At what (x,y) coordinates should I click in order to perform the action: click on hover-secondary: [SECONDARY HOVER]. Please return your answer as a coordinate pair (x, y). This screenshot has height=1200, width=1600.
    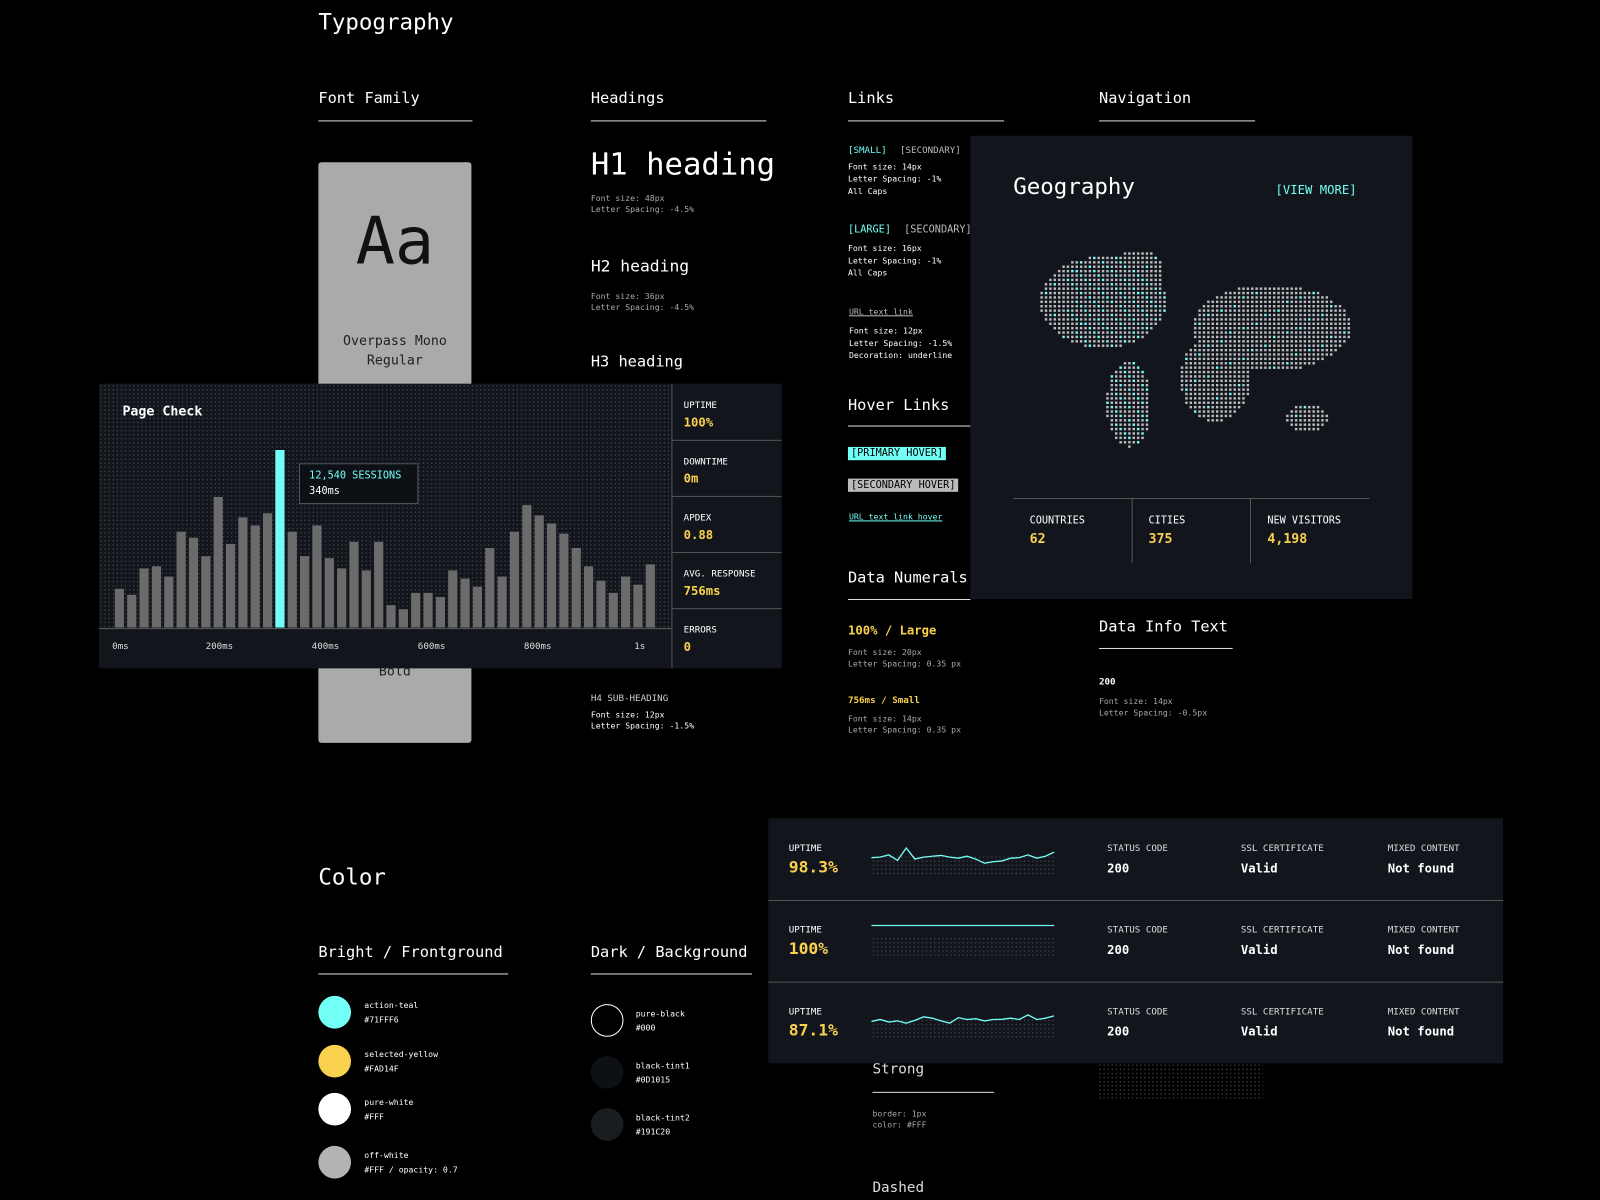
    Looking at the image, I should click on (903, 485).